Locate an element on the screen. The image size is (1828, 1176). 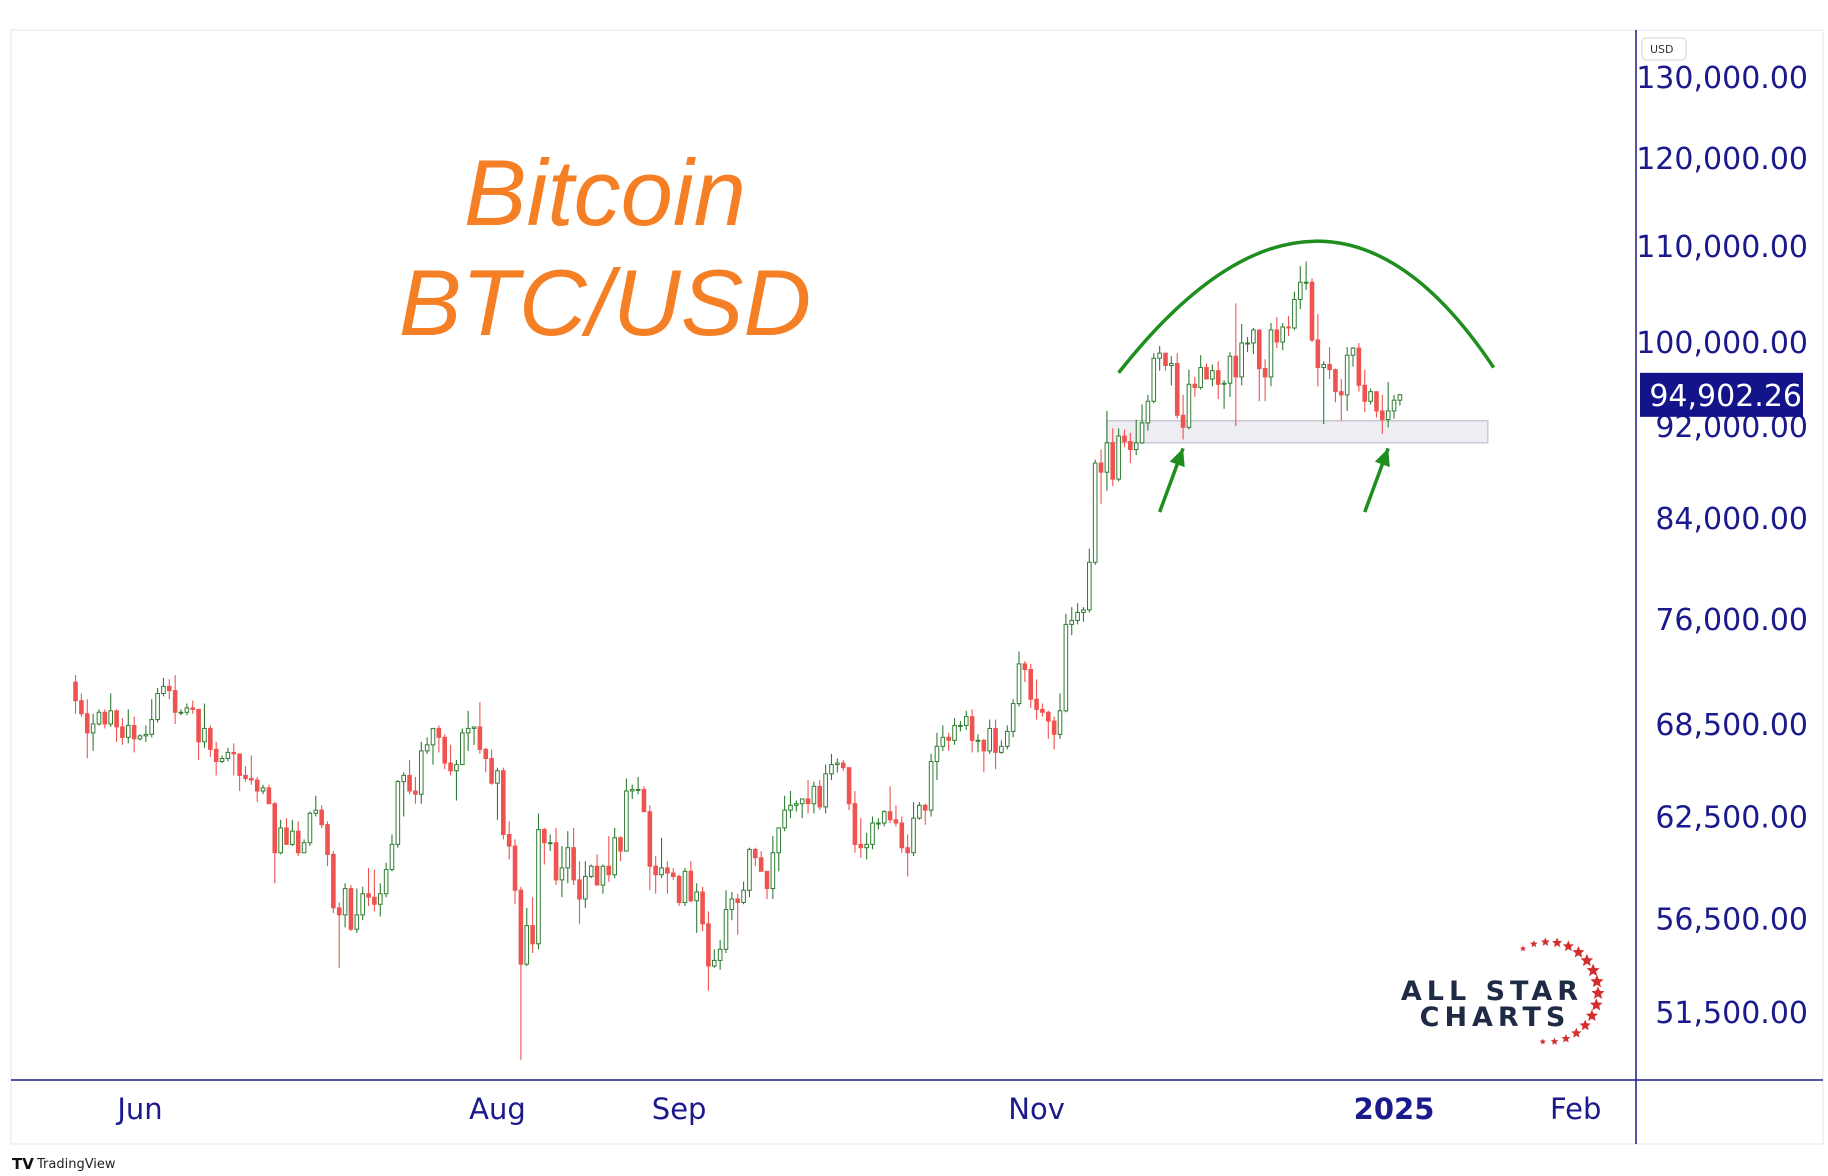
support-zone-layer is located at coordinates (1297, 431).